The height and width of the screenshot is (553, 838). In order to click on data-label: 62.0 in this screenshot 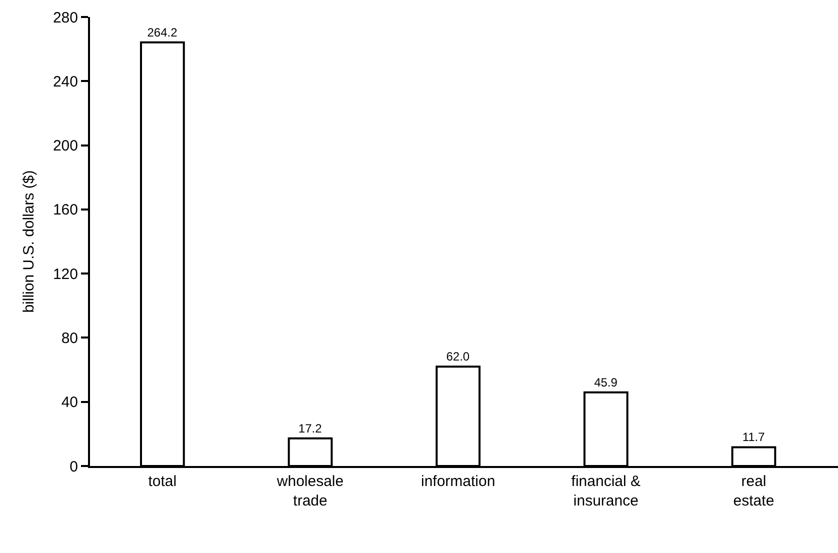, I will do `click(458, 357)`.